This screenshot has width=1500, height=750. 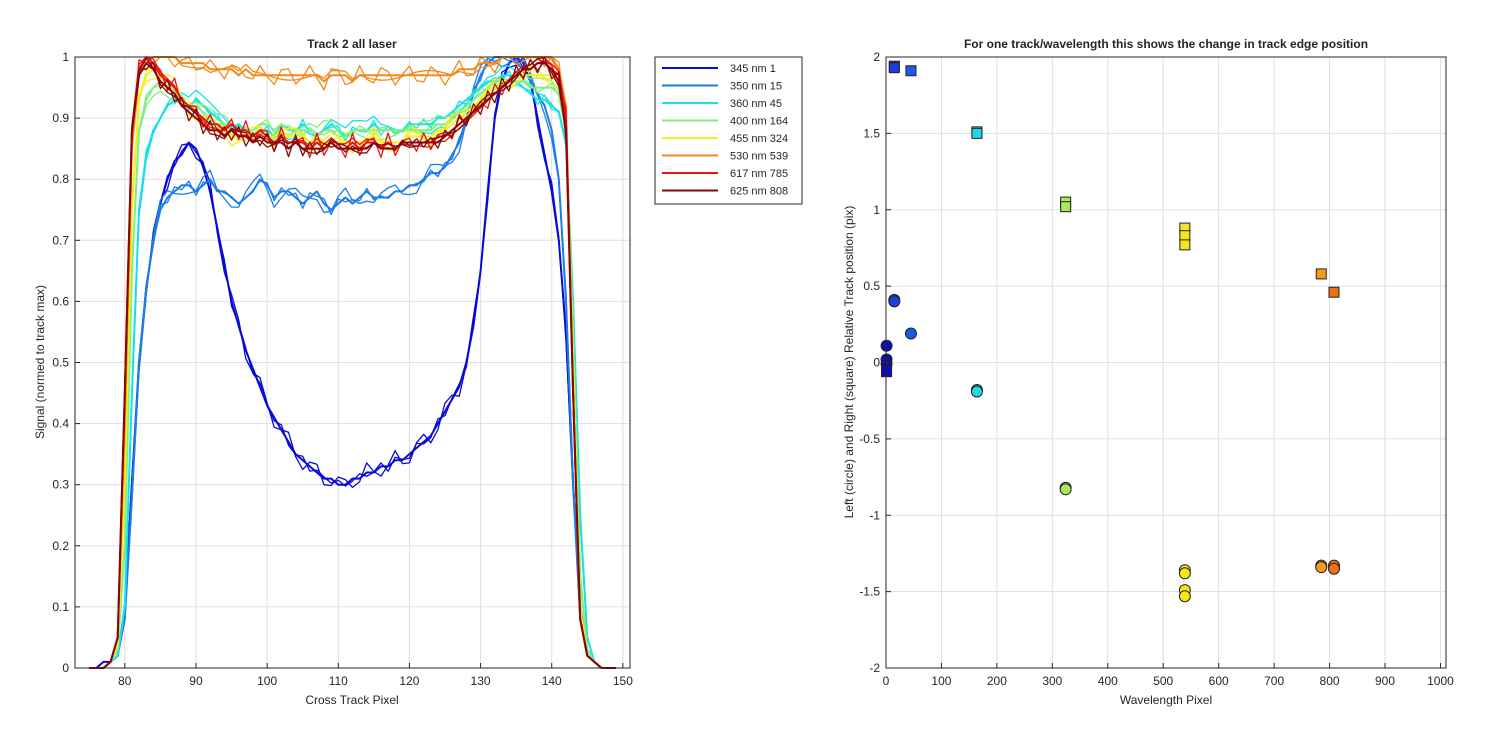 What do you see at coordinates (60, 118) in the screenshot?
I see `left-y-tick-label: 0.9` at bounding box center [60, 118].